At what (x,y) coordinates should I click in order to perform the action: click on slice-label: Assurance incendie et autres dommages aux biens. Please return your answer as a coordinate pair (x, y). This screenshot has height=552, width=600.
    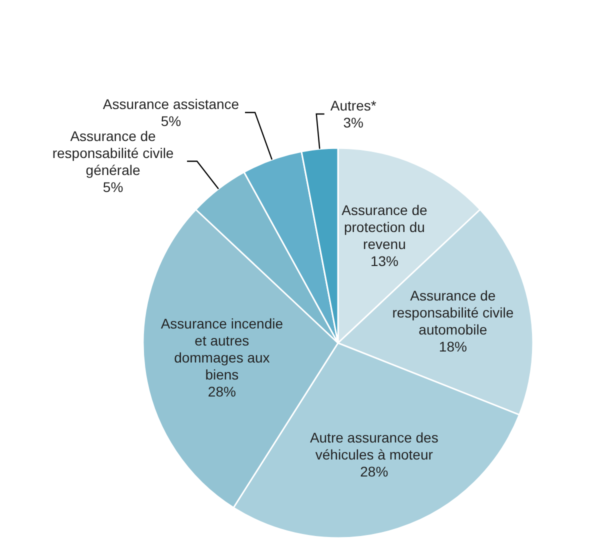
    Looking at the image, I should click on (222, 349).